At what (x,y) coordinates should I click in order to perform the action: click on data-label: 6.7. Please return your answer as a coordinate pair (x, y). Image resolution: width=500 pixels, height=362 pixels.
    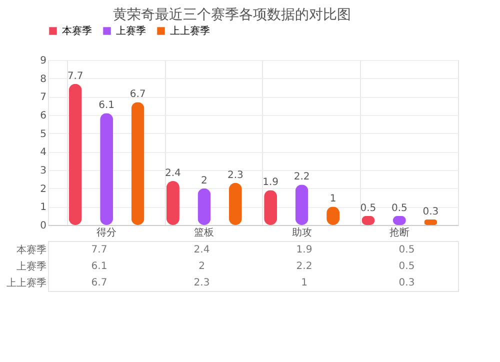
    Looking at the image, I should click on (99, 283).